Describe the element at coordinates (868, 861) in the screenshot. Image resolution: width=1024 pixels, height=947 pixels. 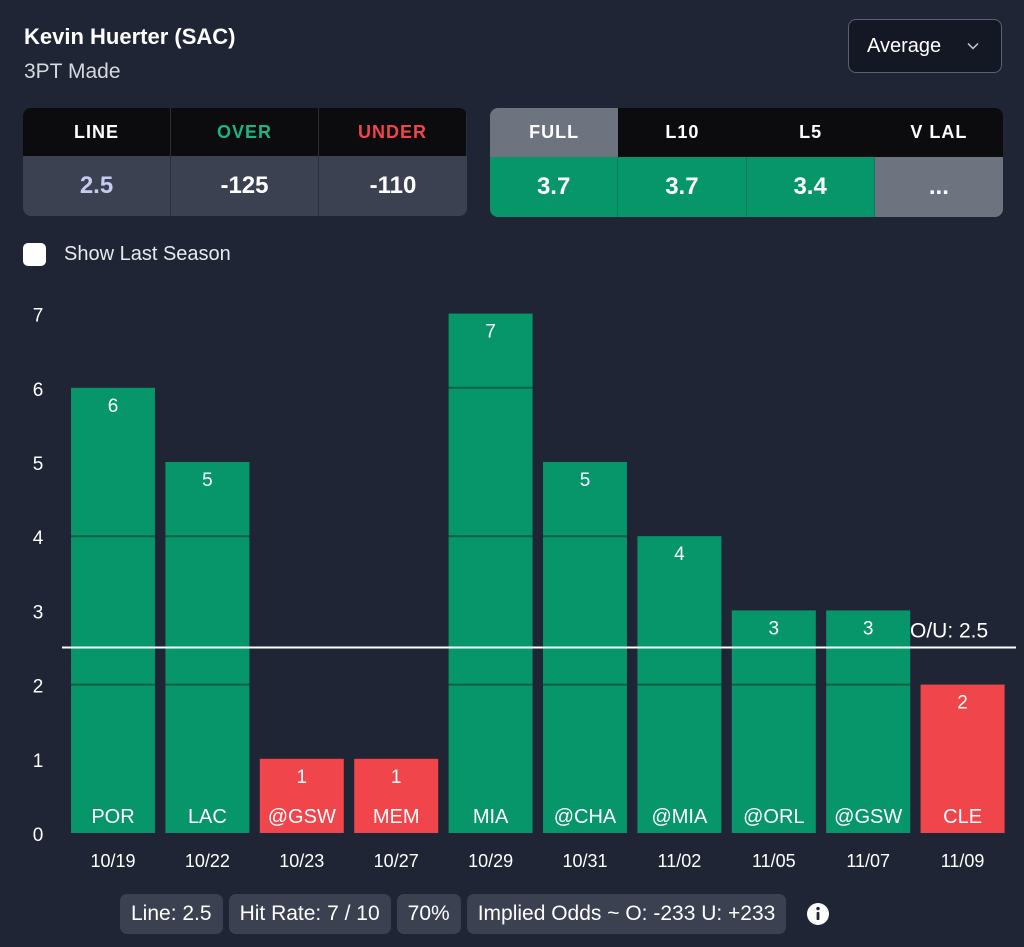
I see `x-tick-label: 11/07` at that location.